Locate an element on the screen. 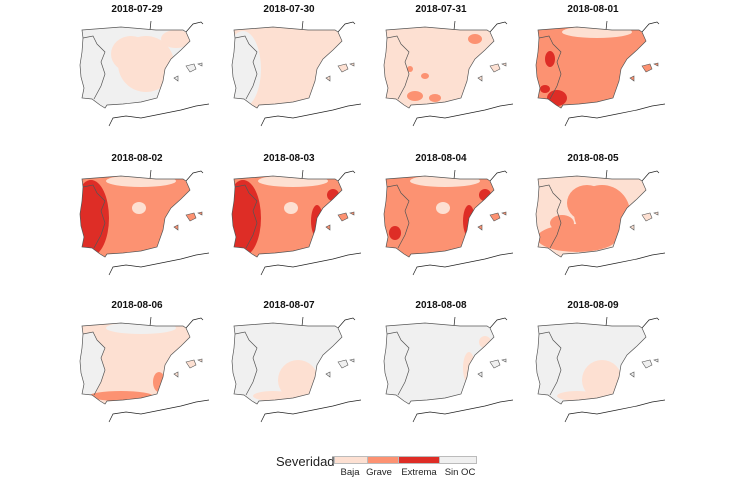 Image resolution: width=754 pixels, height=477 pixels. map-panel: 2018-08-01 is located at coordinates (593, 74).